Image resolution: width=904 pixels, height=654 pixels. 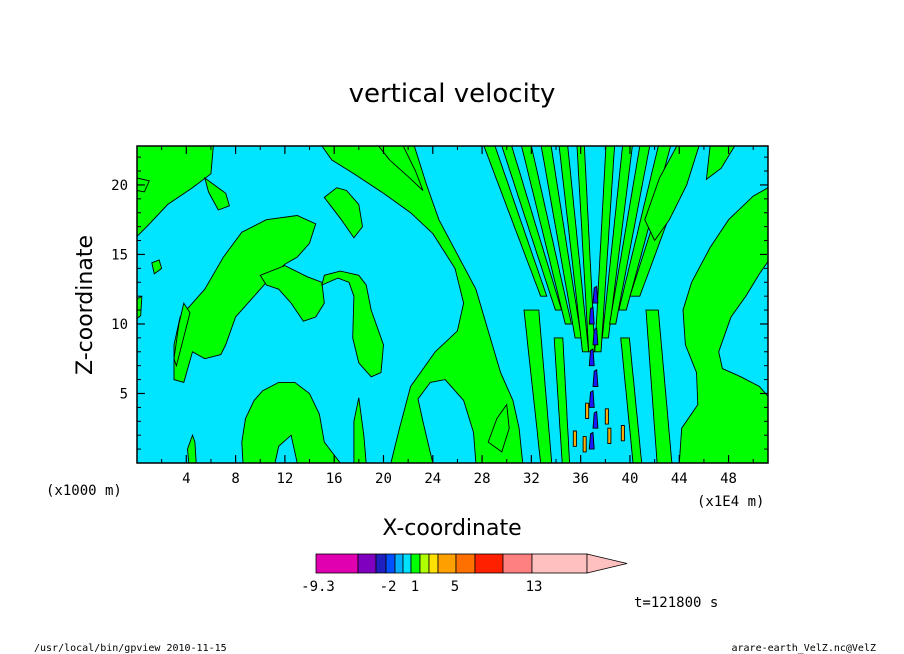 I want to click on y-axis-label: Z-coordinate, so click(x=85, y=305).